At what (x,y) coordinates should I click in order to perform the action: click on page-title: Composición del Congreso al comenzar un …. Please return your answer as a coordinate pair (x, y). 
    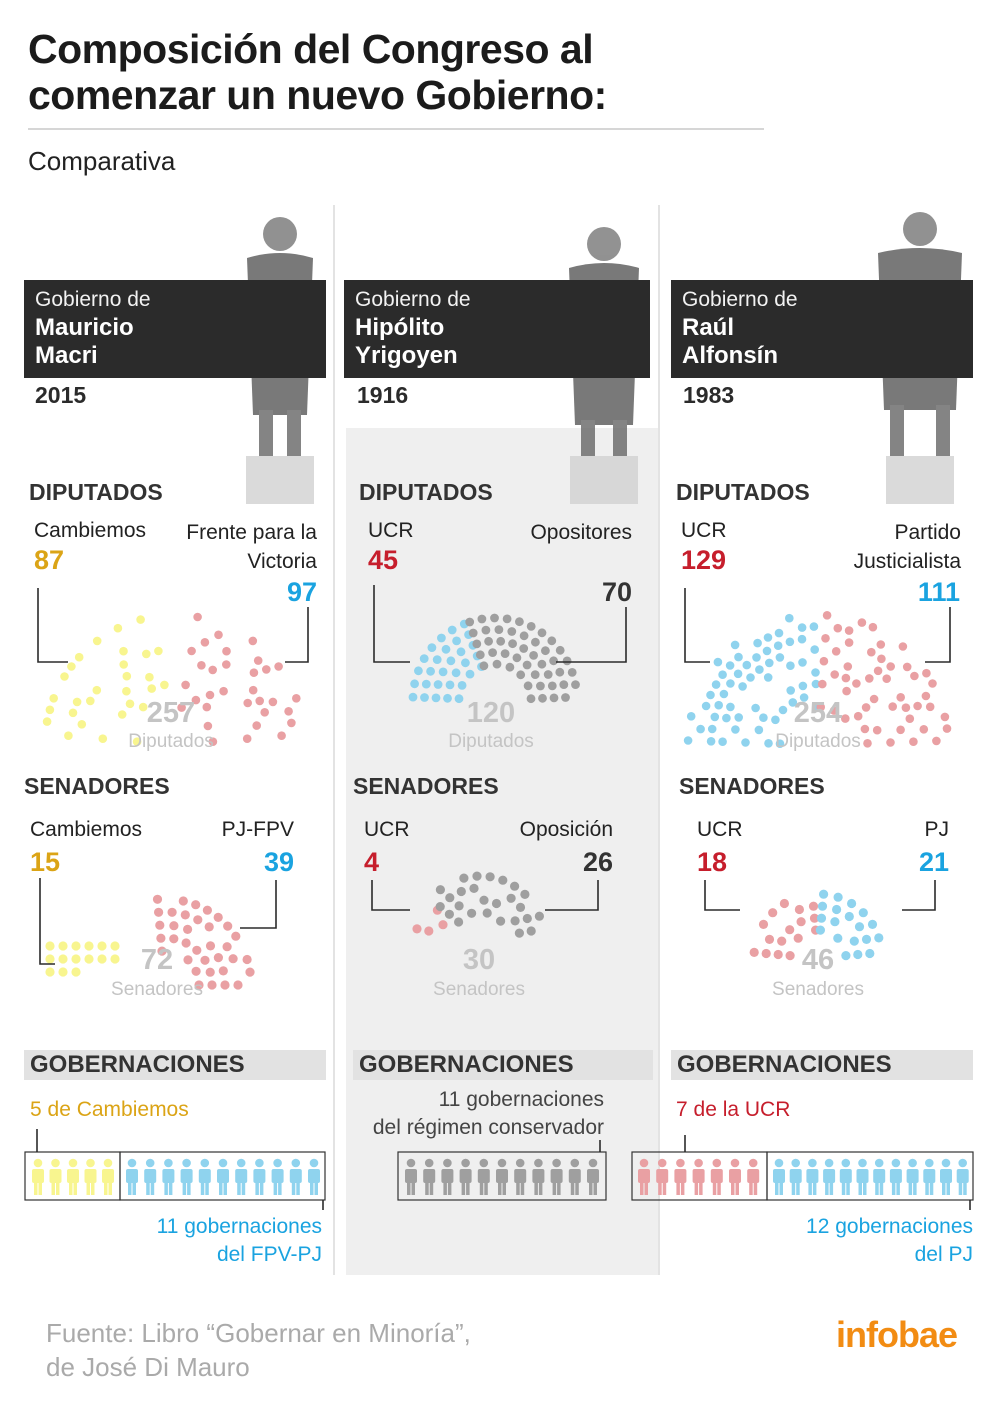
    Looking at the image, I should click on (317, 72).